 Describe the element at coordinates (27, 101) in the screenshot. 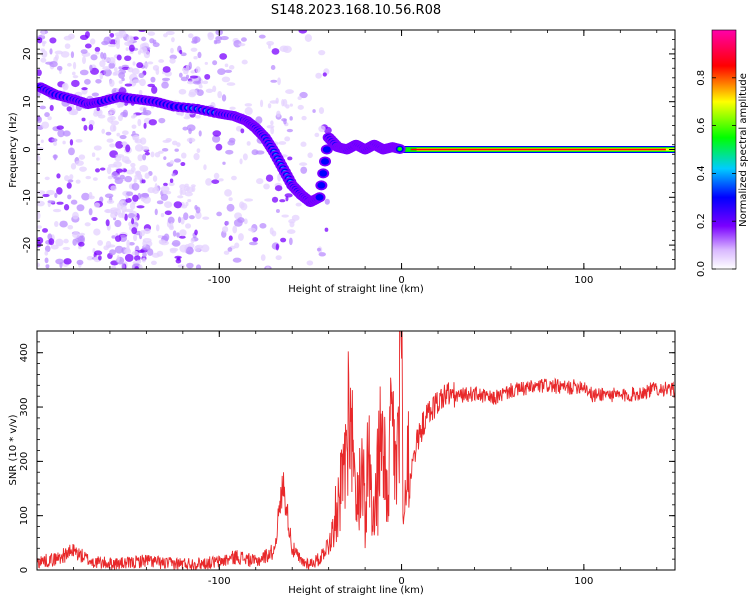

I see `spectrogram-ytick-label: 10` at that location.